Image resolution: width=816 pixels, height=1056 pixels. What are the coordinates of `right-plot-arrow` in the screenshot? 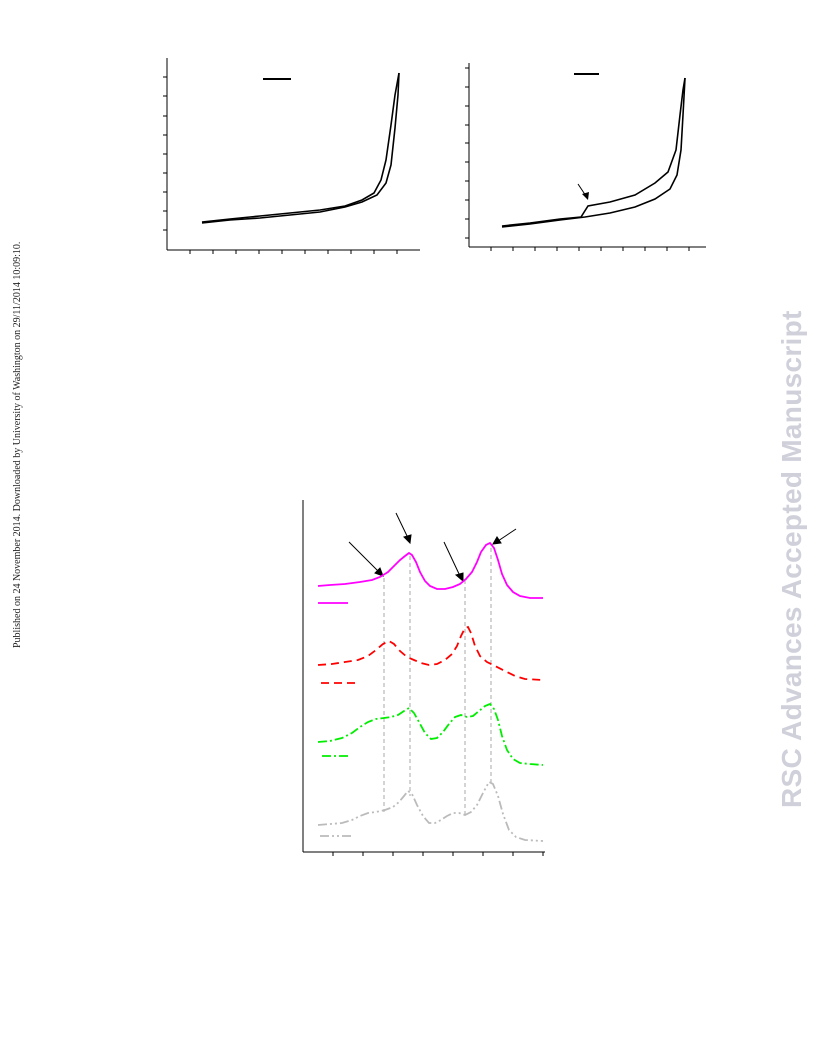 It's located at (583, 191).